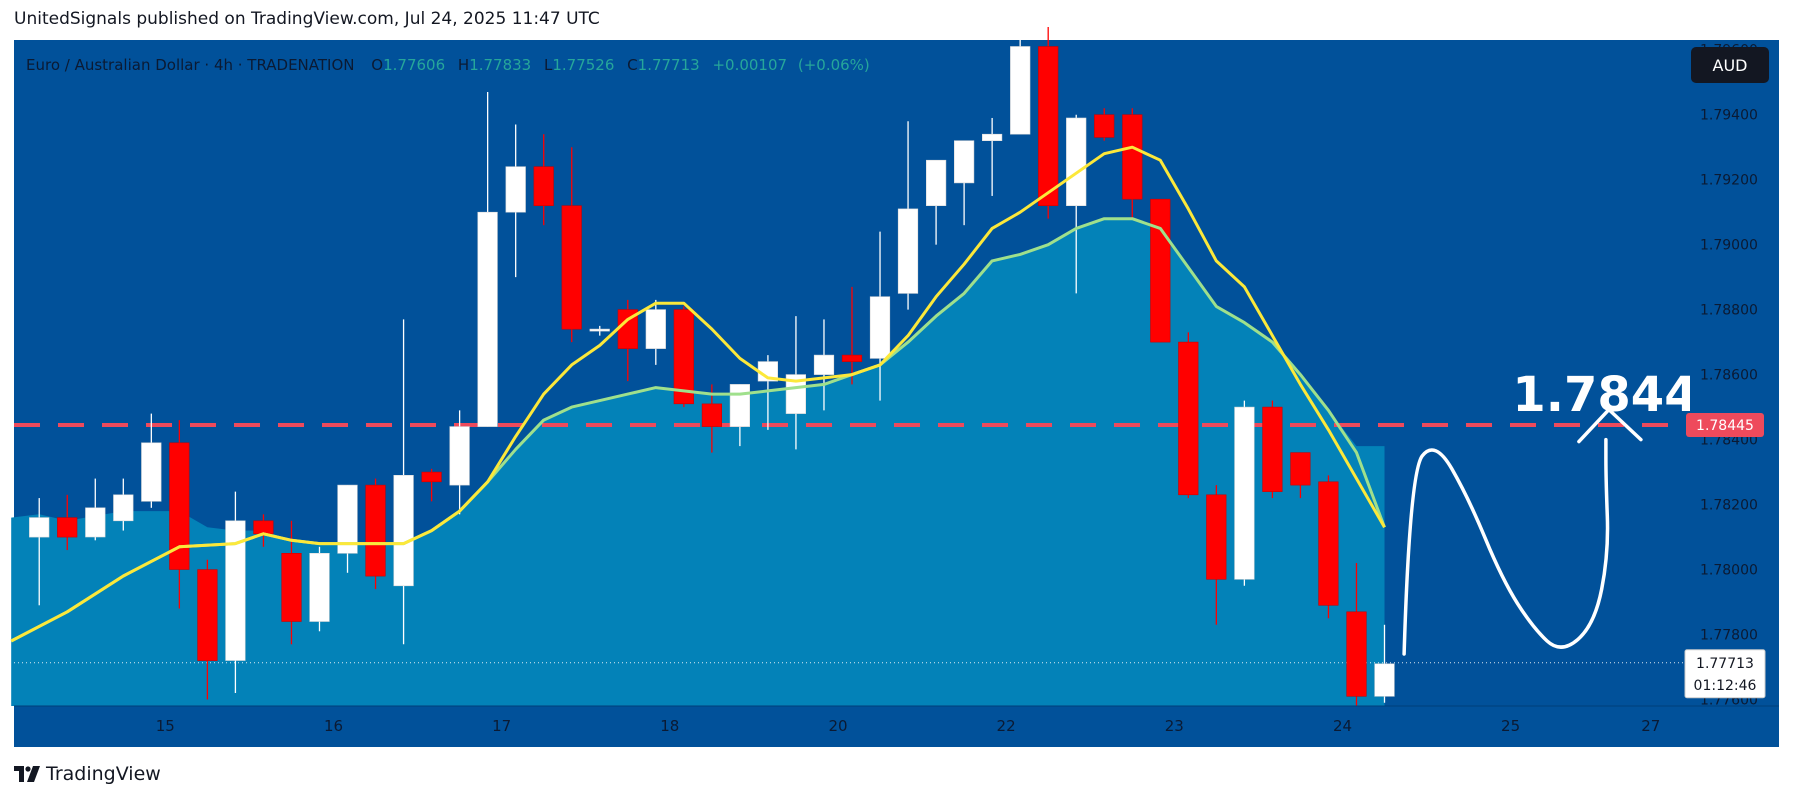  What do you see at coordinates (1725, 664) in the screenshot?
I see `last-price-tag-label: 1.77713` at bounding box center [1725, 664].